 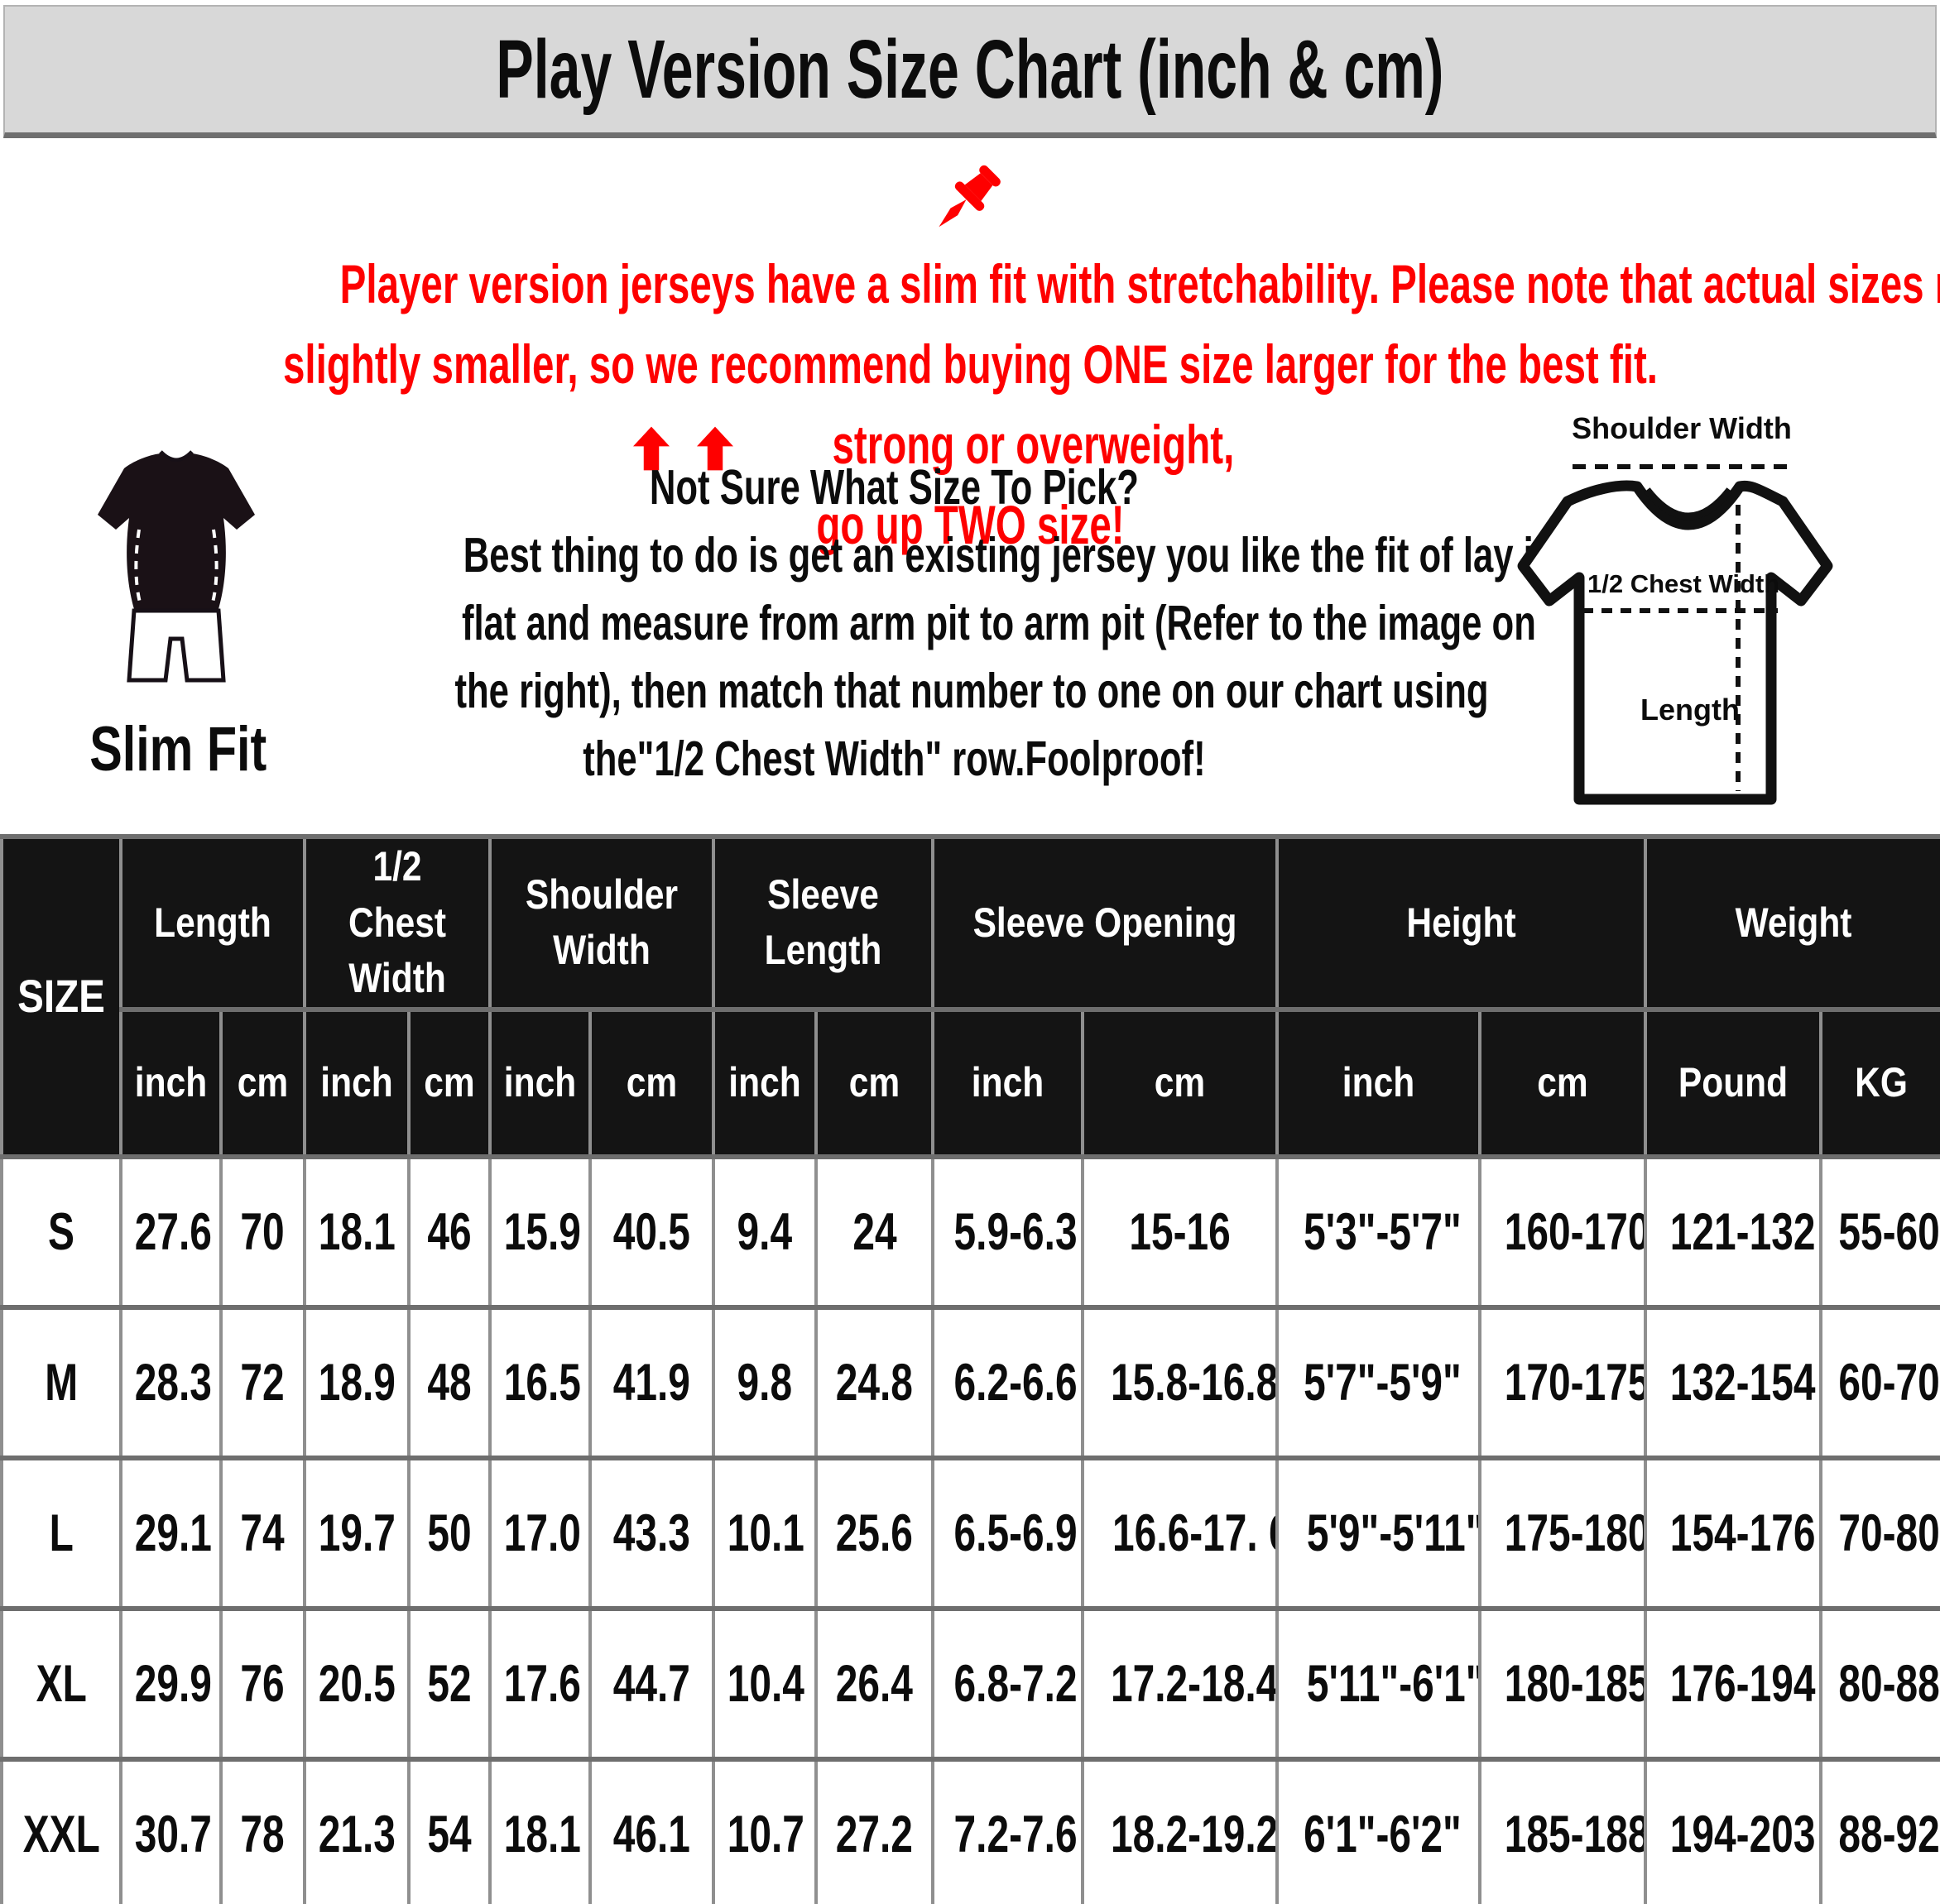 I want to click on cell: 9.4, so click(x=765, y=1231).